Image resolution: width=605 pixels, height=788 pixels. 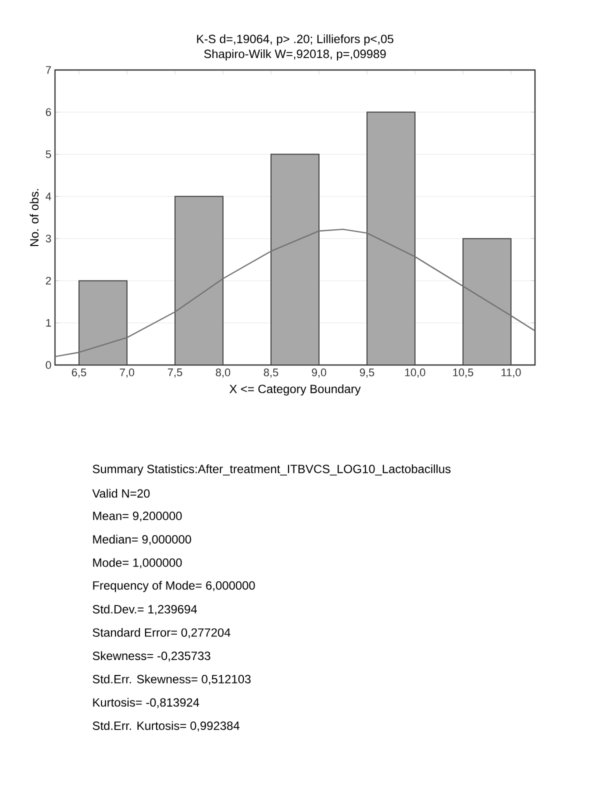 I want to click on y-axis-title: No. of obs., so click(x=34, y=217).